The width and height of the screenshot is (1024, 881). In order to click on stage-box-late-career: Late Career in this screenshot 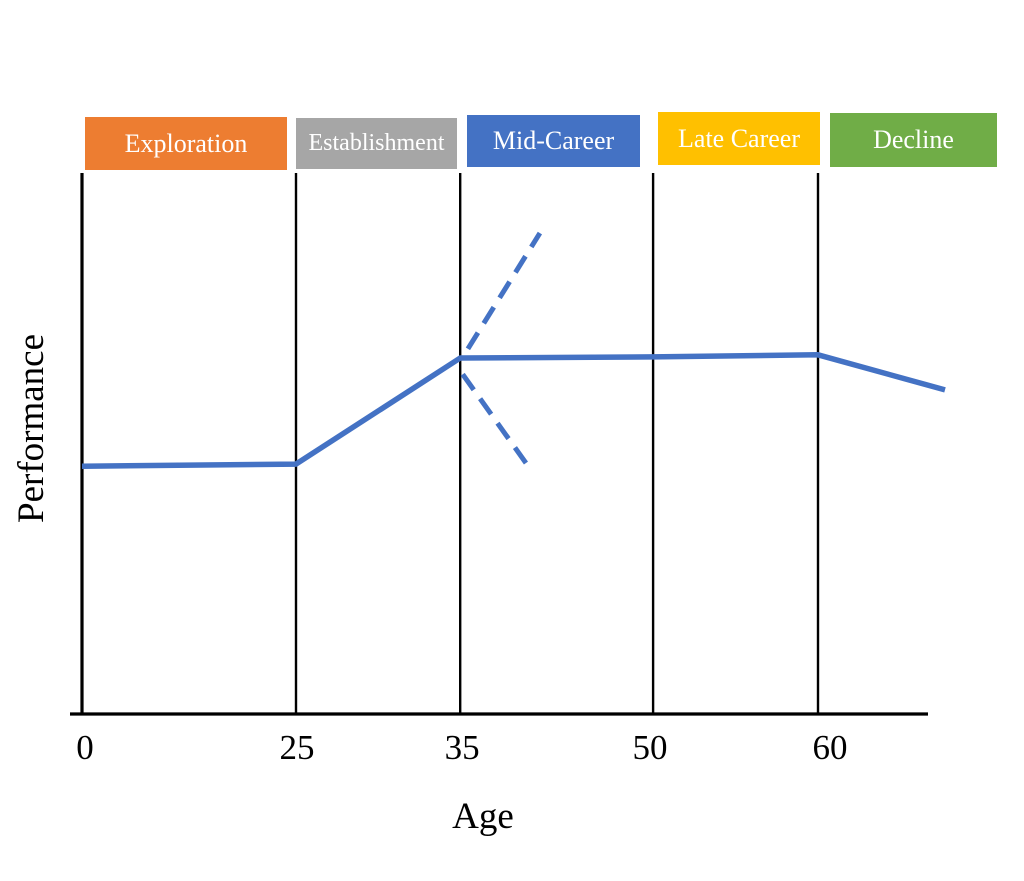, I will do `click(739, 138)`.